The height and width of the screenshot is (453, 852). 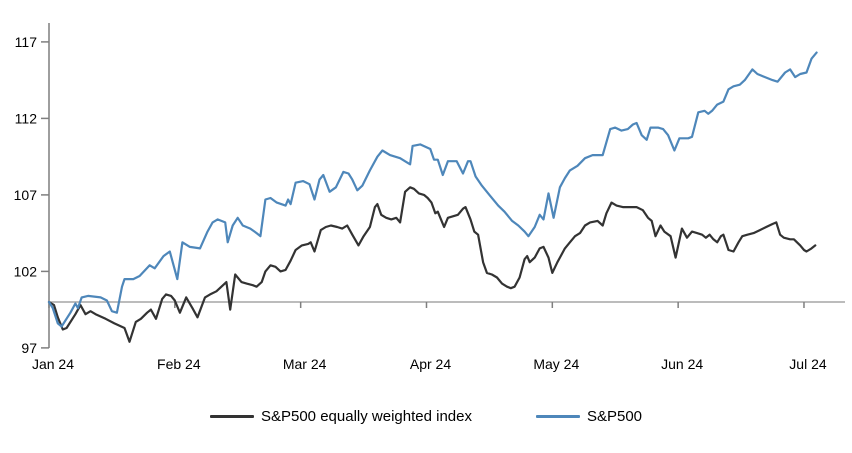 I want to click on legend-item-sp500: S&P500, so click(x=589, y=416).